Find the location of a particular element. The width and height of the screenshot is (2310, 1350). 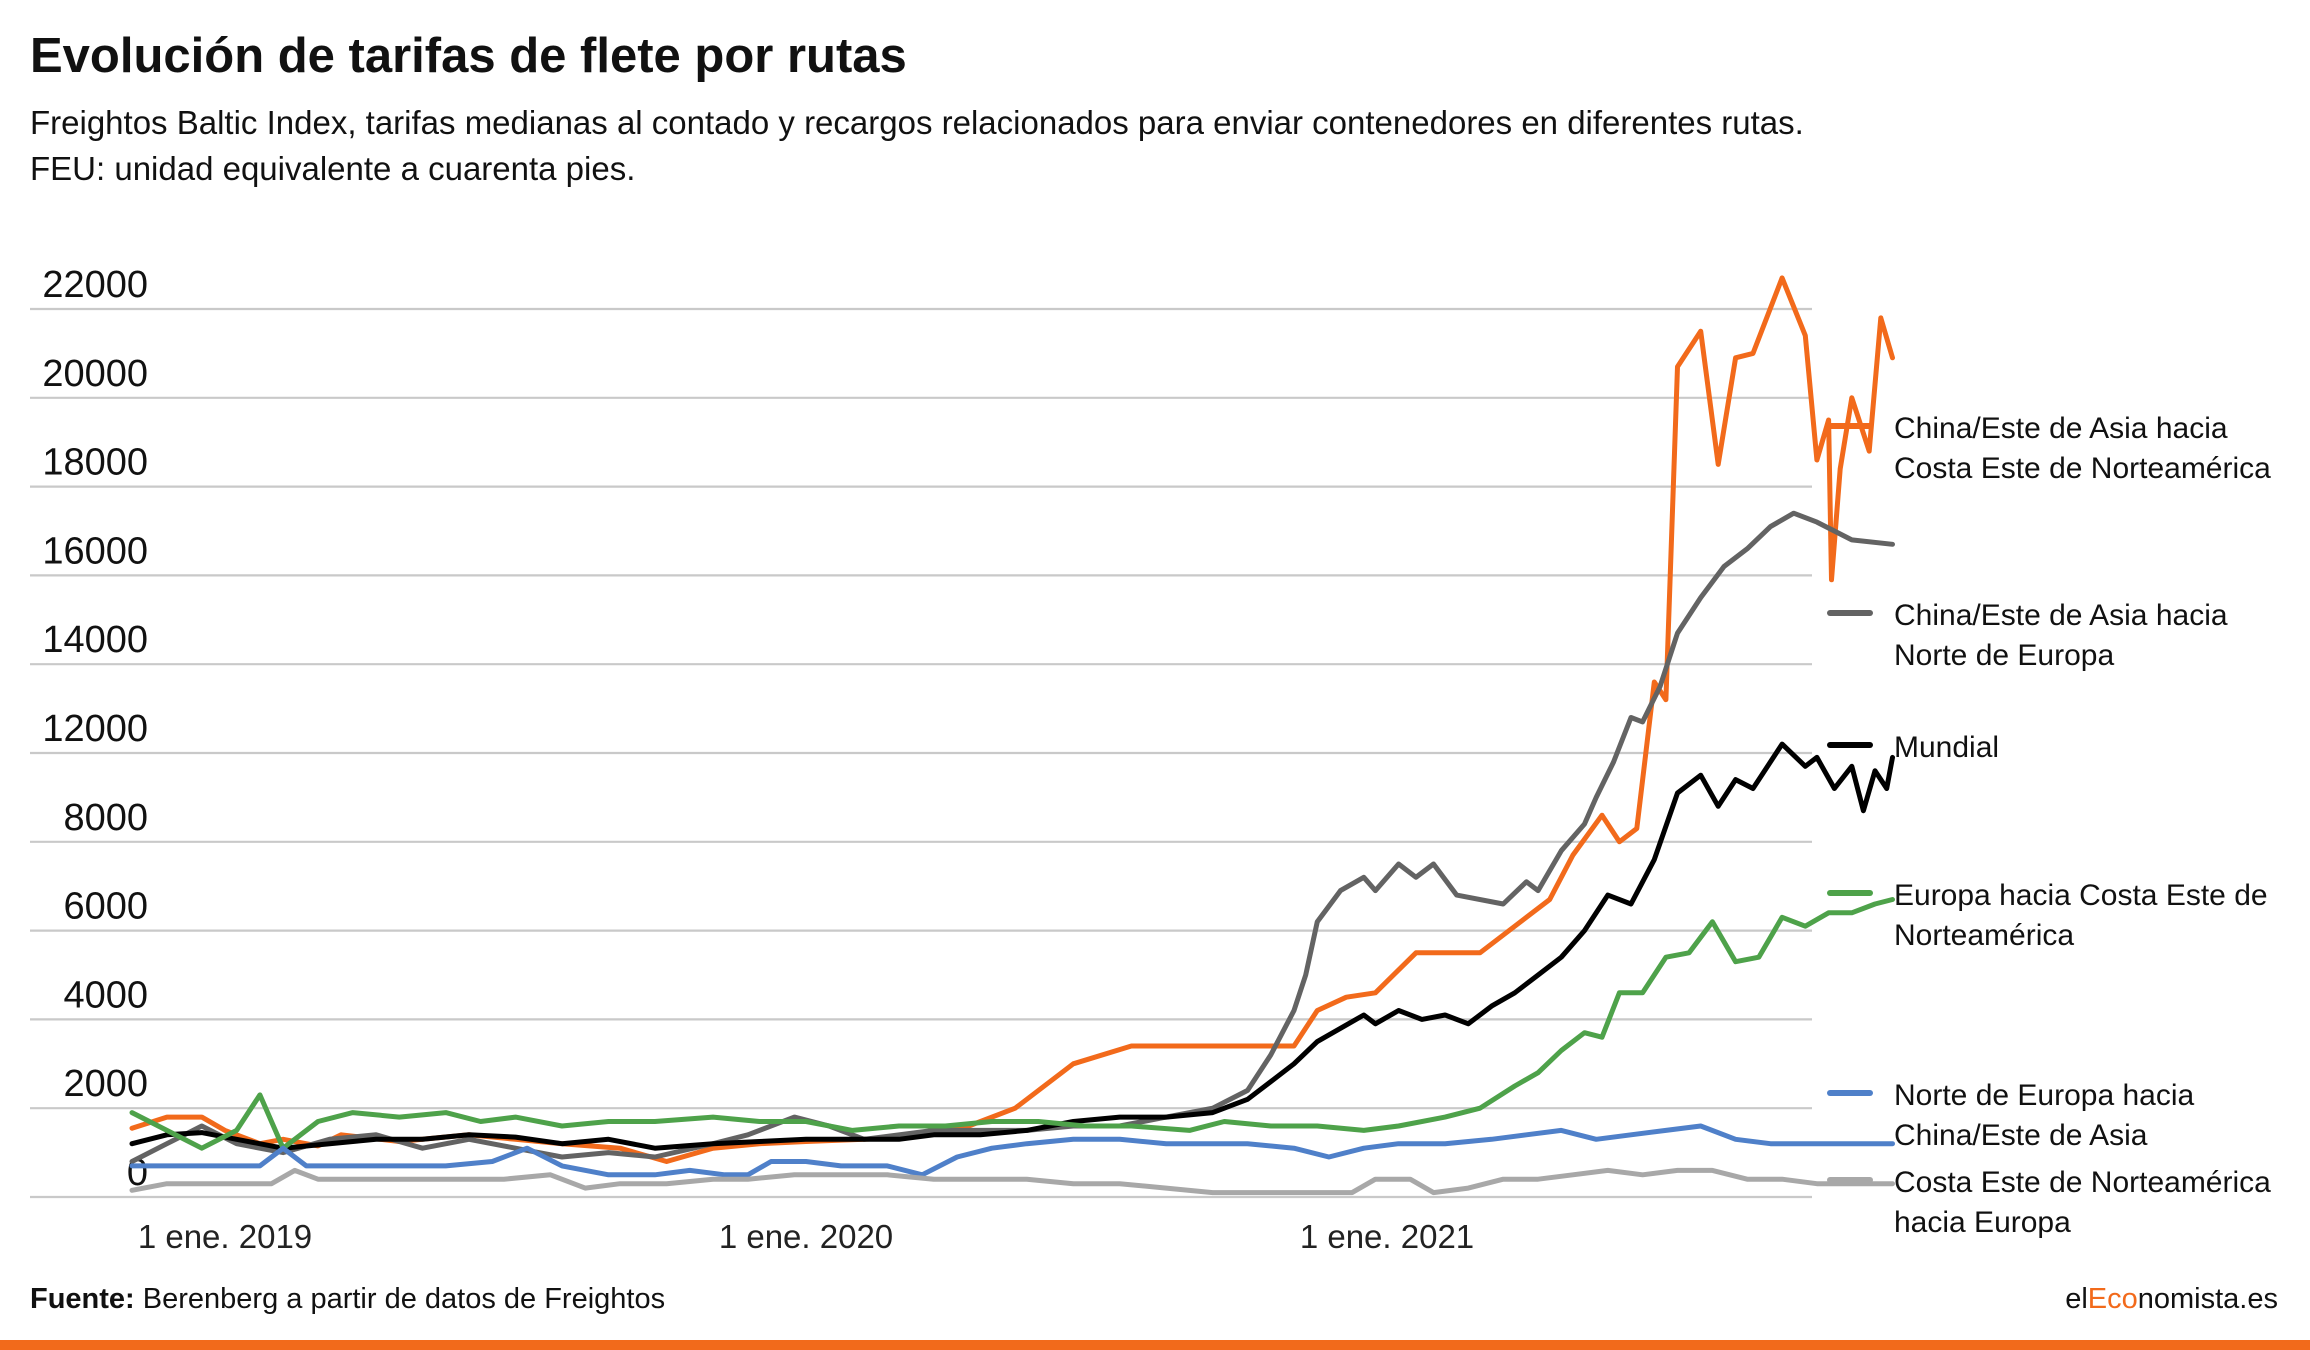

y-tick-label: 12000 is located at coordinates (95, 729).